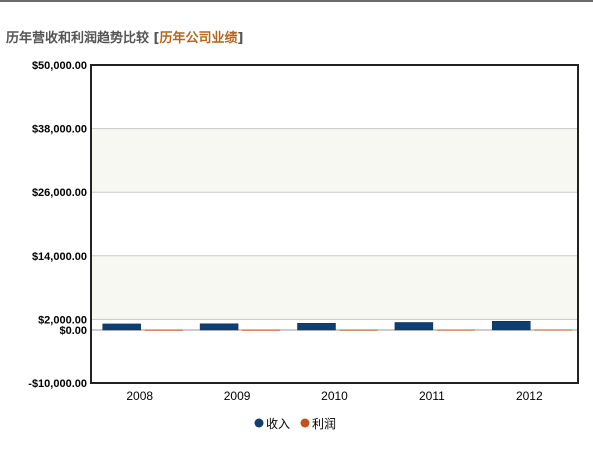 Image resolution: width=593 pixels, height=451 pixels. Describe the element at coordinates (432, 396) in the screenshot. I see `x-tick-label: 2011` at that location.